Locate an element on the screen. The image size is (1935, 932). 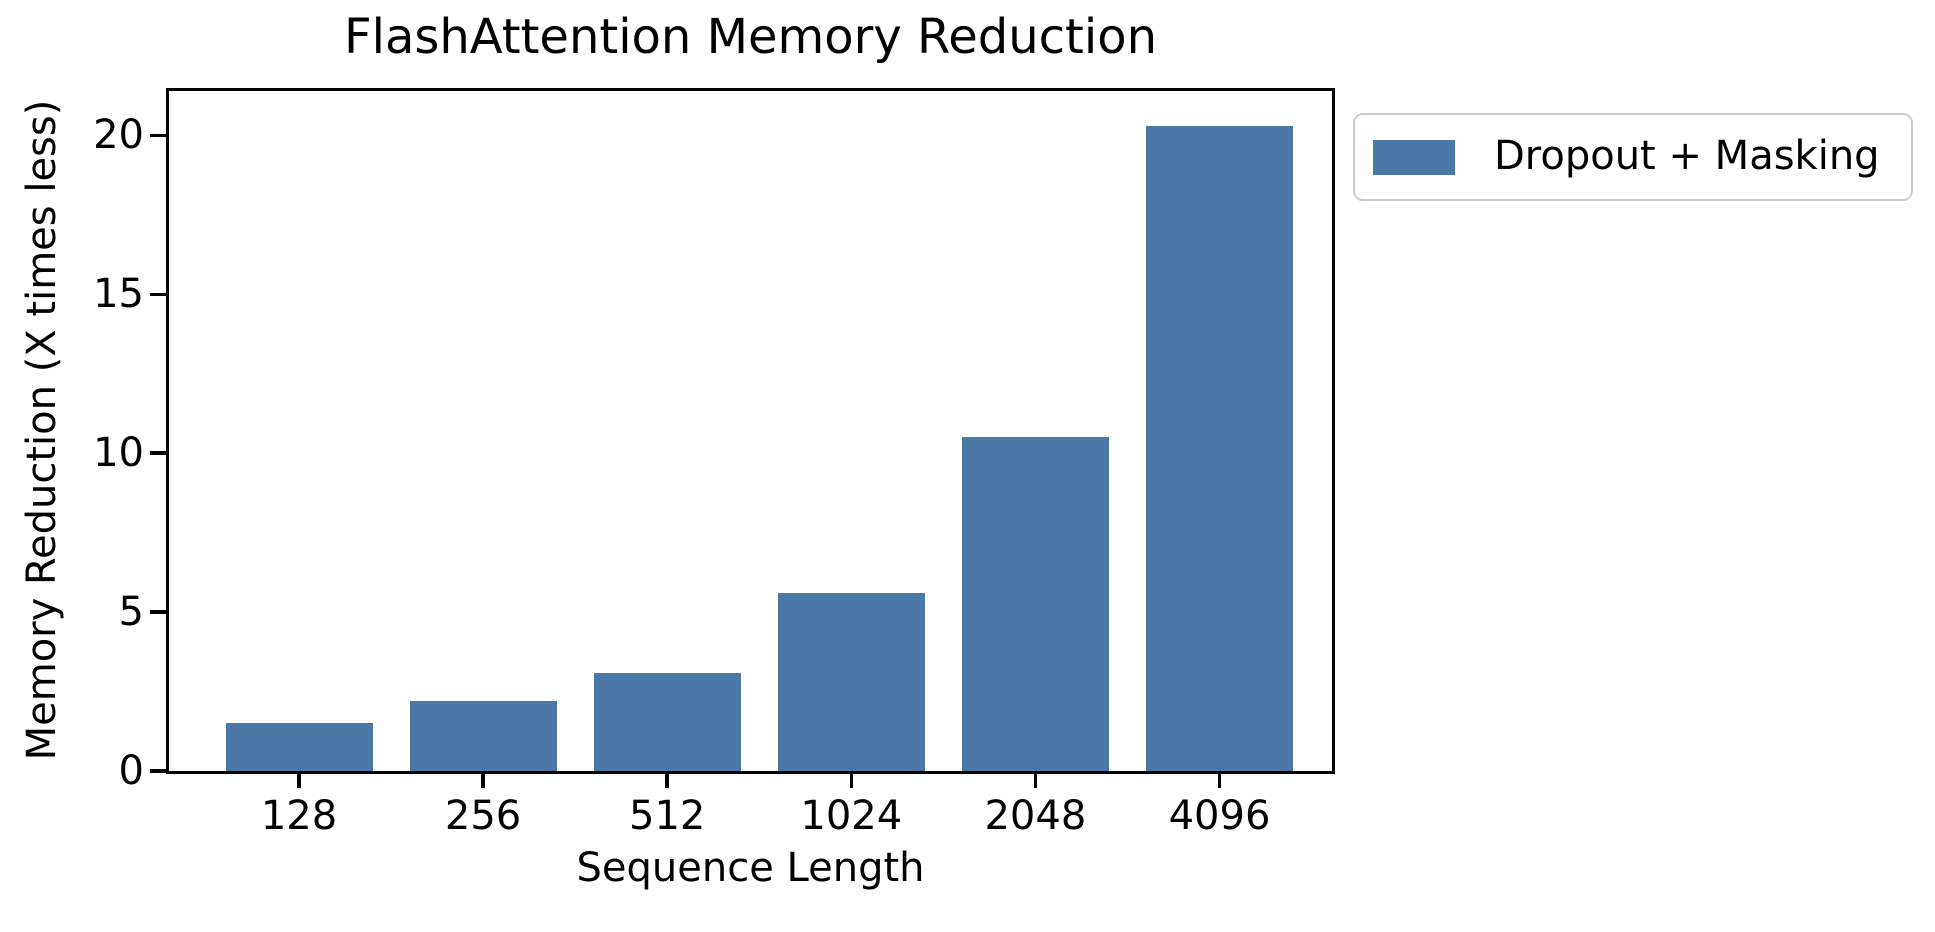
legend-label: Dropout + Masking is located at coordinates (1687, 156).